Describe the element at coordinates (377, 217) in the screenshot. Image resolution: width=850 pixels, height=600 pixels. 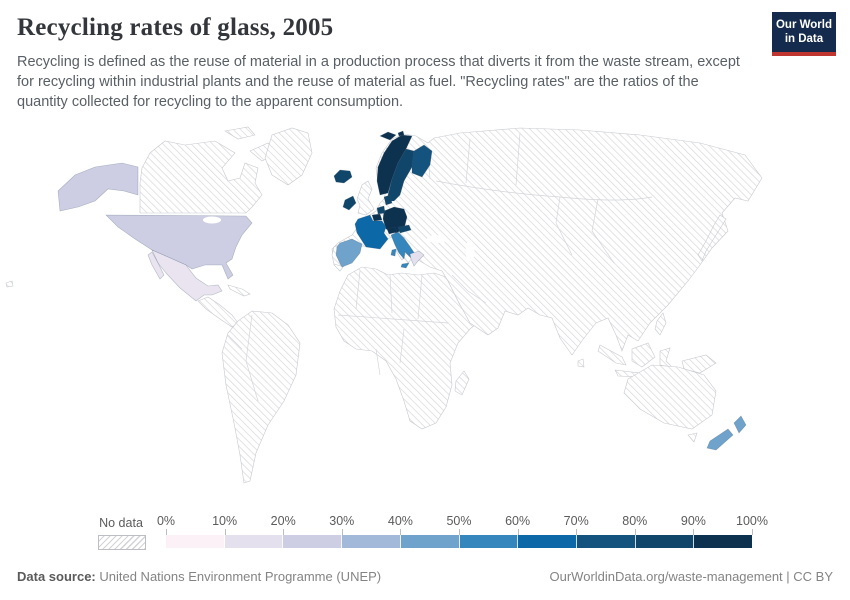
I see `country-belgium` at that location.